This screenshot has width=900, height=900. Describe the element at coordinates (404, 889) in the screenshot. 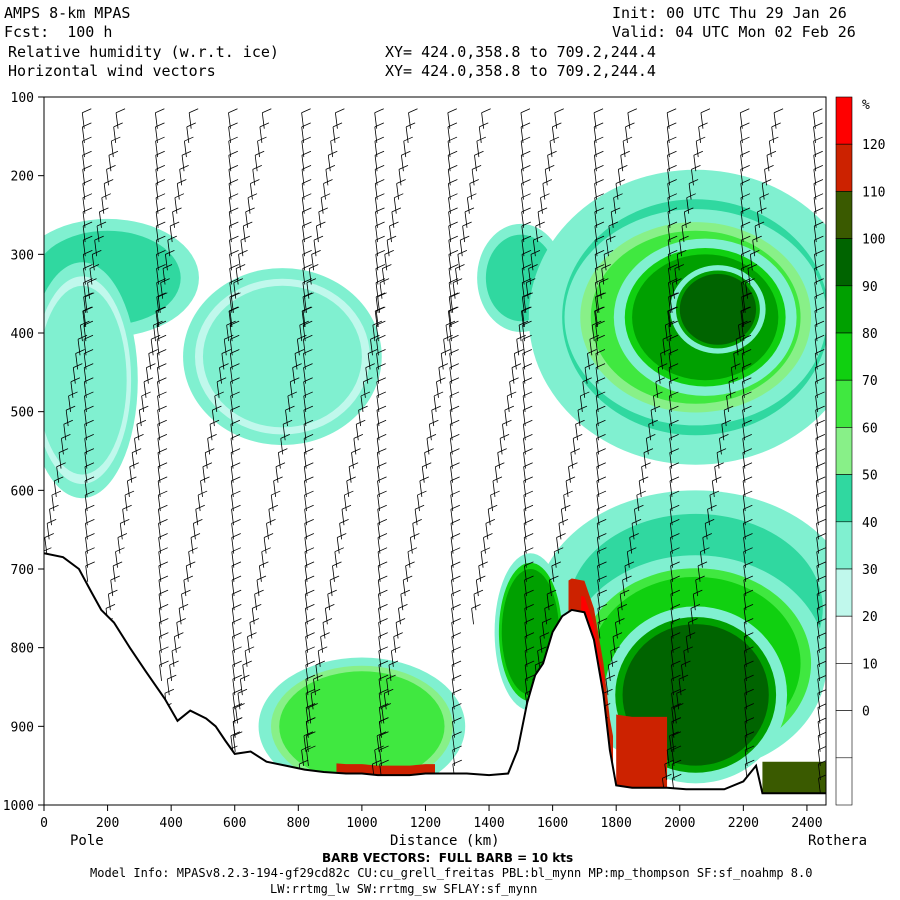

I see `model-info-2: LW:rrtmg_lw SW:rrtmg_sw SFLAY:sf_mynn` at that location.